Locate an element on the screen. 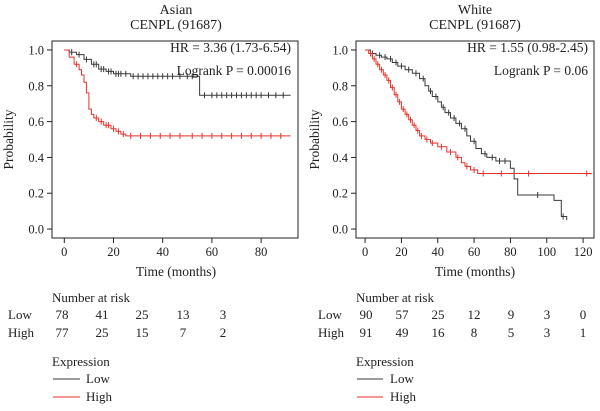 The width and height of the screenshot is (600, 411). logrank-text: Logrank P = 0.00016 is located at coordinates (234, 70).